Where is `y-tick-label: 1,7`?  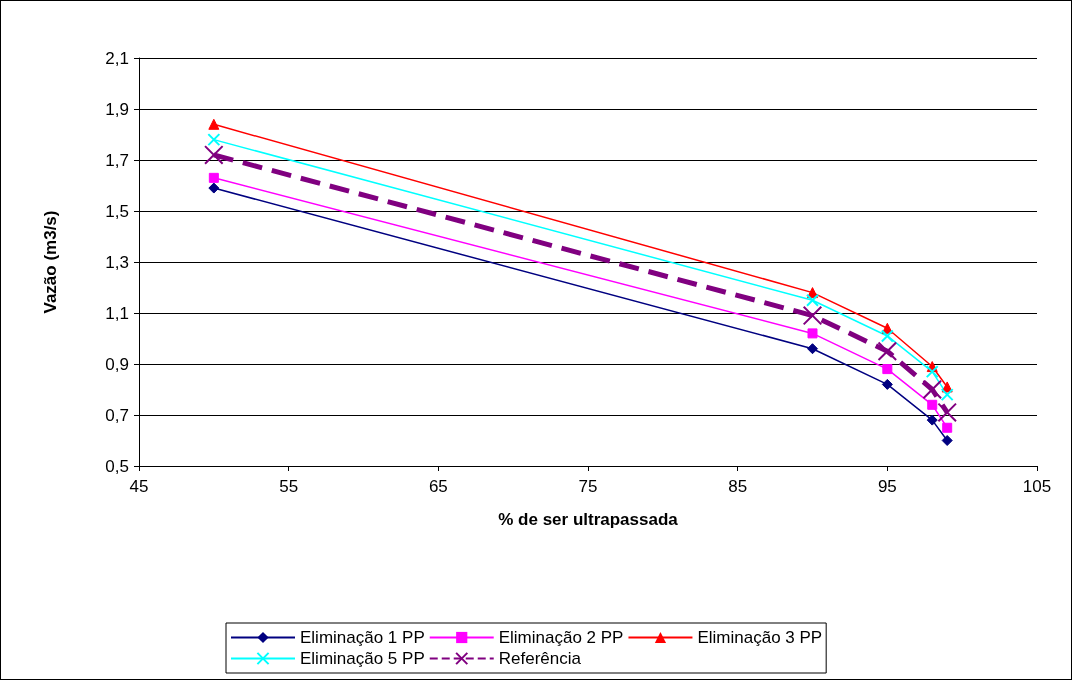 y-tick-label: 1,7 is located at coordinates (117, 160).